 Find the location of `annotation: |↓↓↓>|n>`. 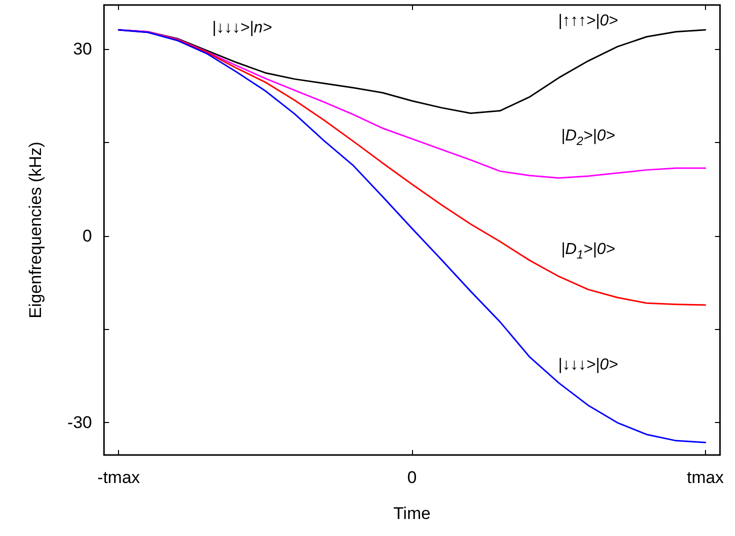

annotation: |↓↓↓>|n> is located at coordinates (242, 28).